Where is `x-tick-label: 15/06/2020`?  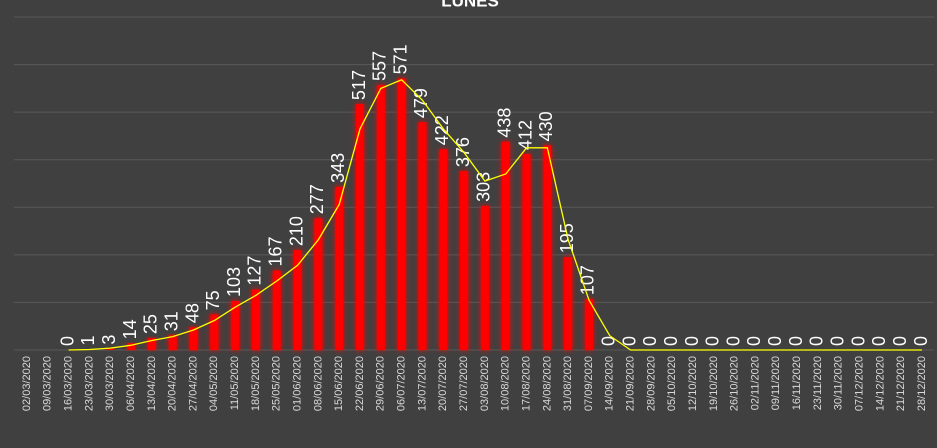 x-tick-label: 15/06/2020 is located at coordinates (339, 383).